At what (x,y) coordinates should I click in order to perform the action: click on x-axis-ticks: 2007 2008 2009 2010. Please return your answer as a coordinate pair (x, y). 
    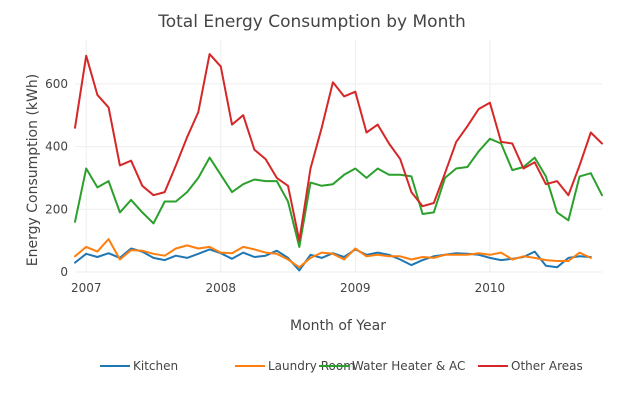
    Looking at the image, I should click on (288, 288).